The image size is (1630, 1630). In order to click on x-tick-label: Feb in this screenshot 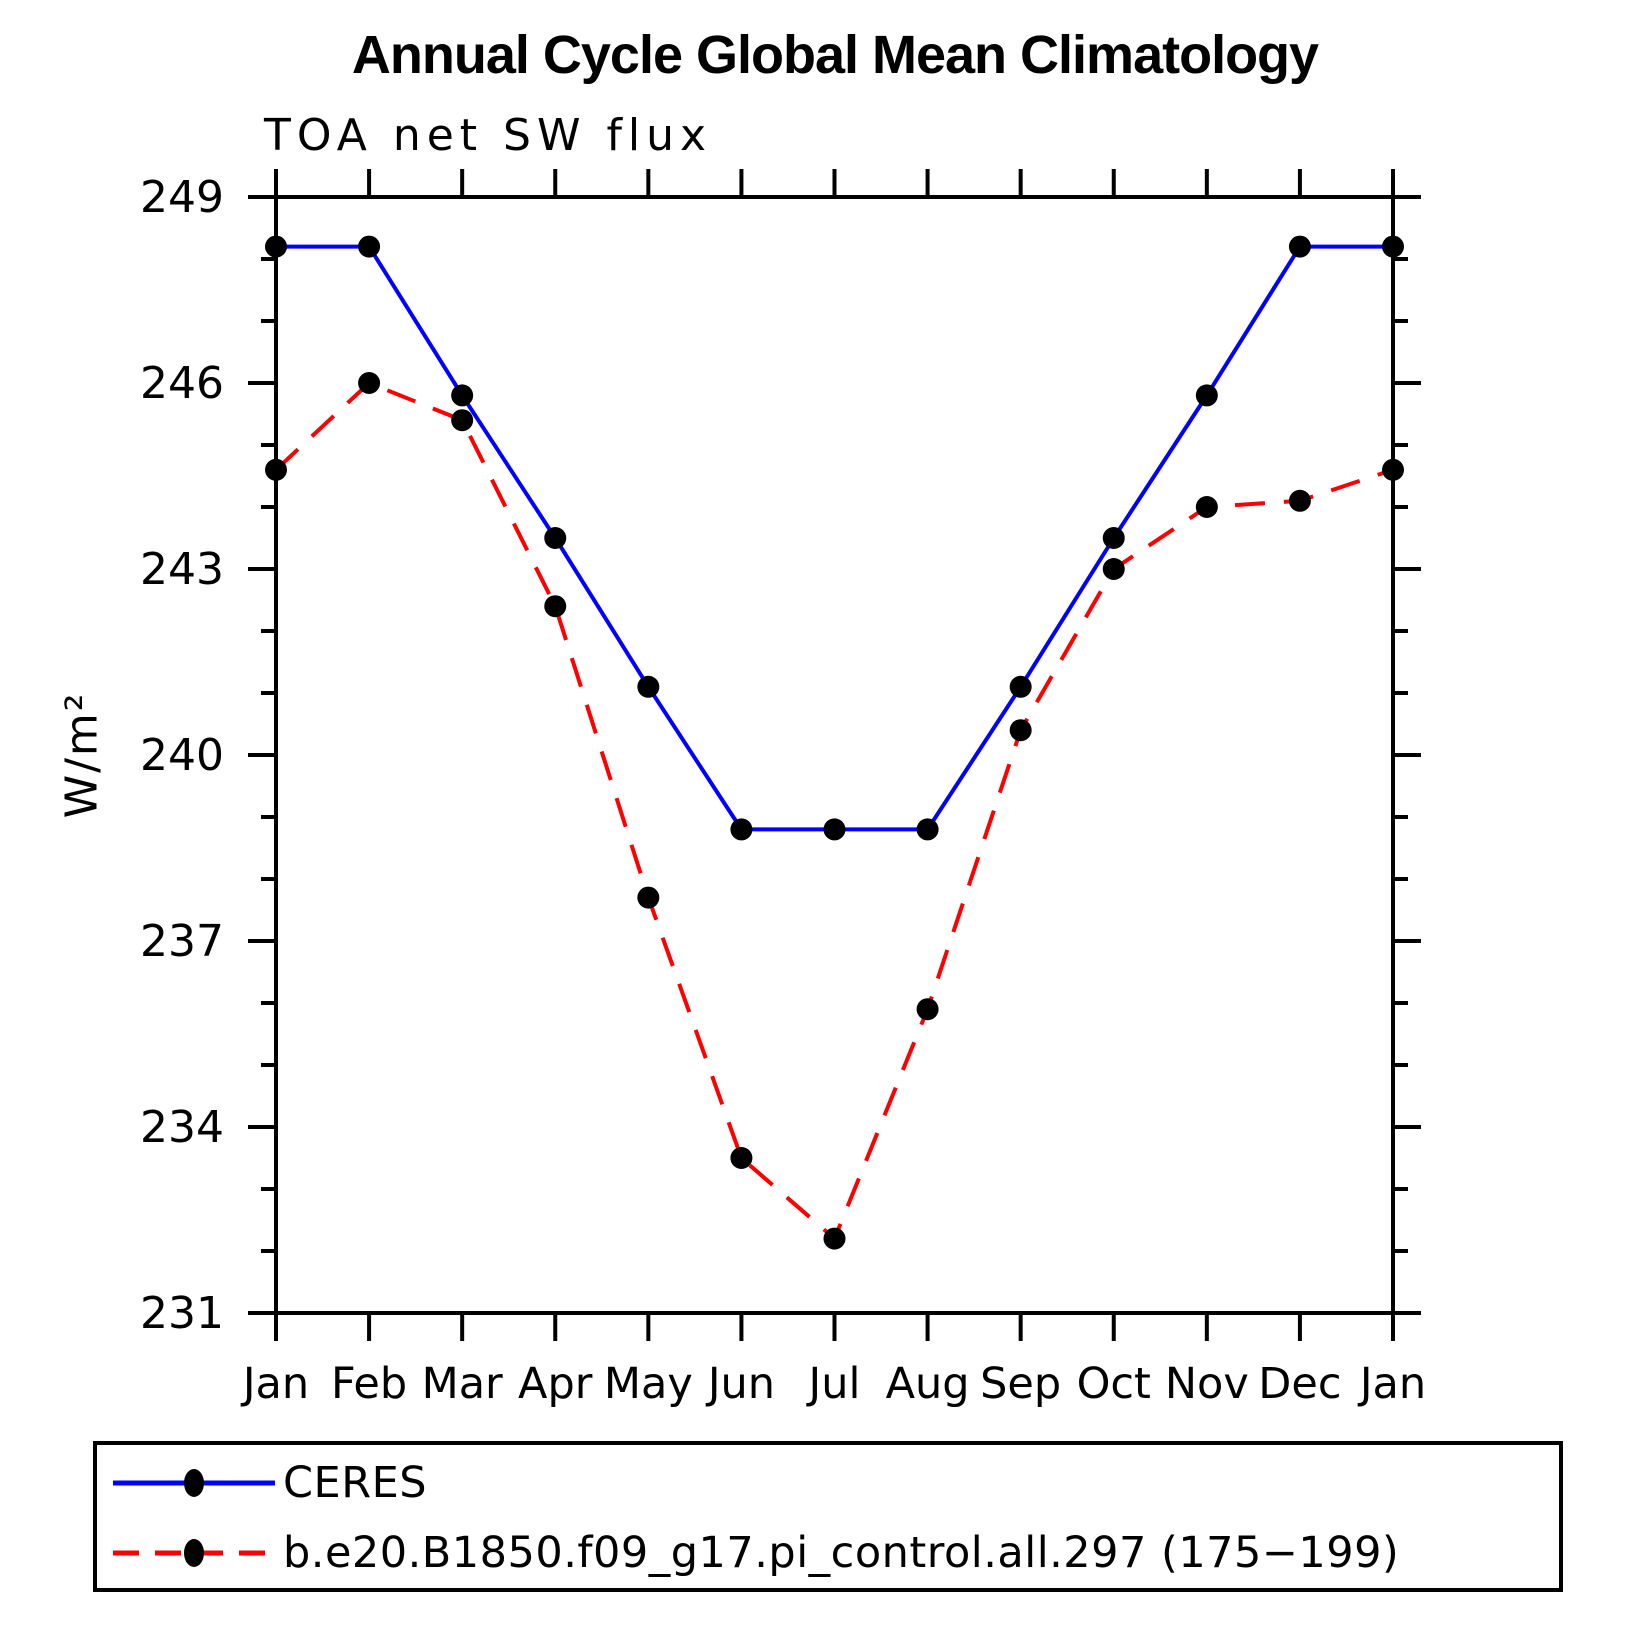, I will do `click(369, 1384)`.